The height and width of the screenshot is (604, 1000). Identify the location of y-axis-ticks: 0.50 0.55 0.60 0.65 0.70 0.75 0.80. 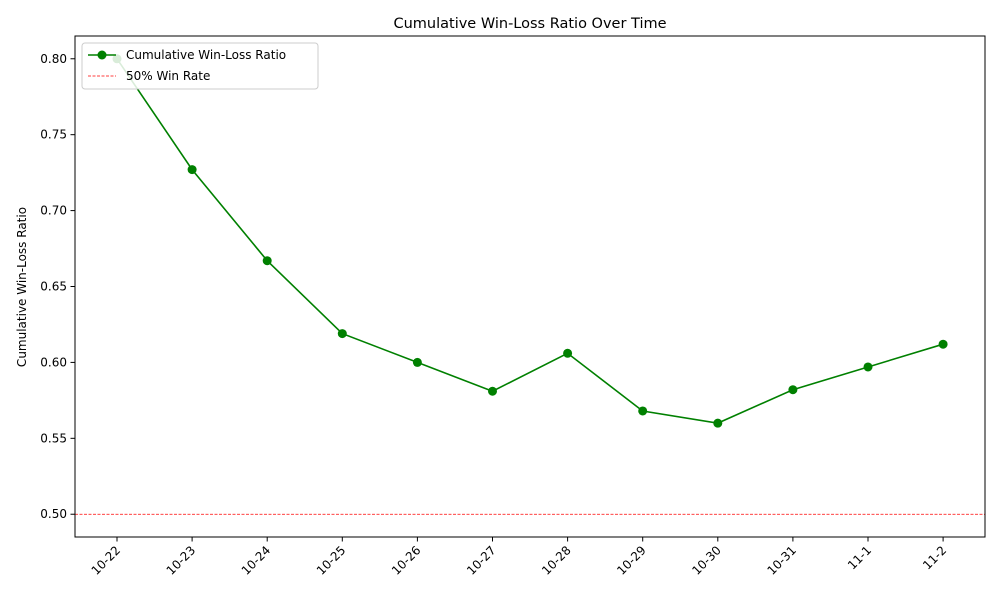
(57, 286).